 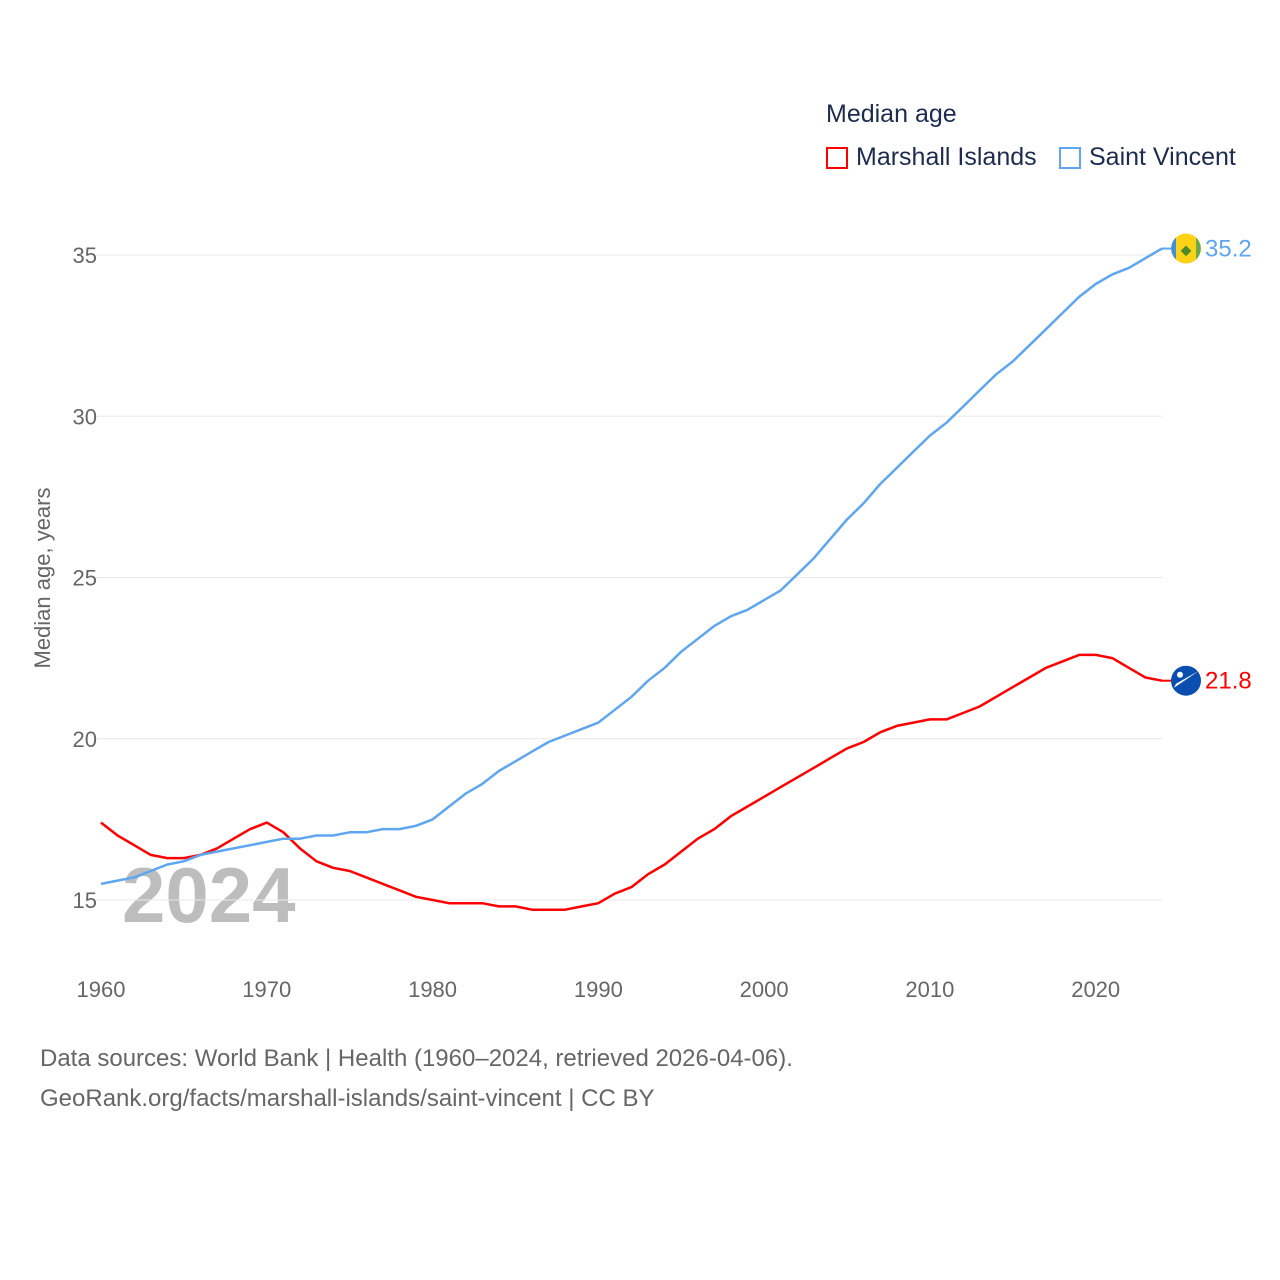 I want to click on y-tick-label: 35, so click(x=85, y=255).